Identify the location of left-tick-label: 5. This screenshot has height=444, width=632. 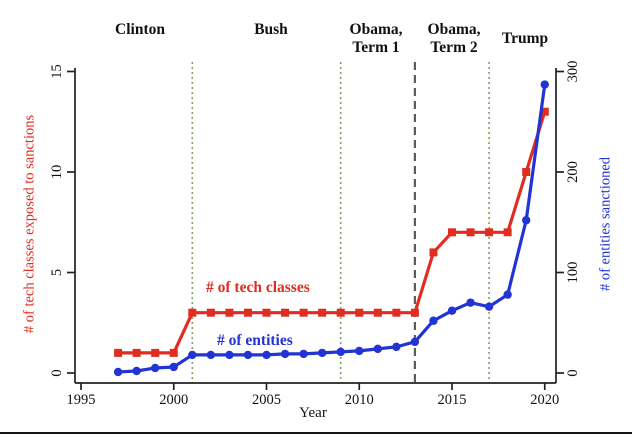
(57, 272).